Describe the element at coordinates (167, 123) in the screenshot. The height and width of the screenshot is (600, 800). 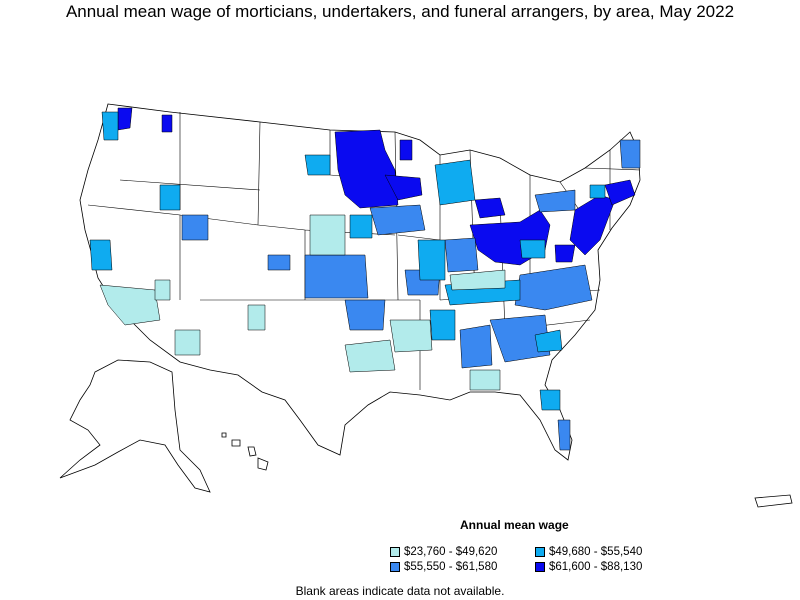
I see `region-id-north` at that location.